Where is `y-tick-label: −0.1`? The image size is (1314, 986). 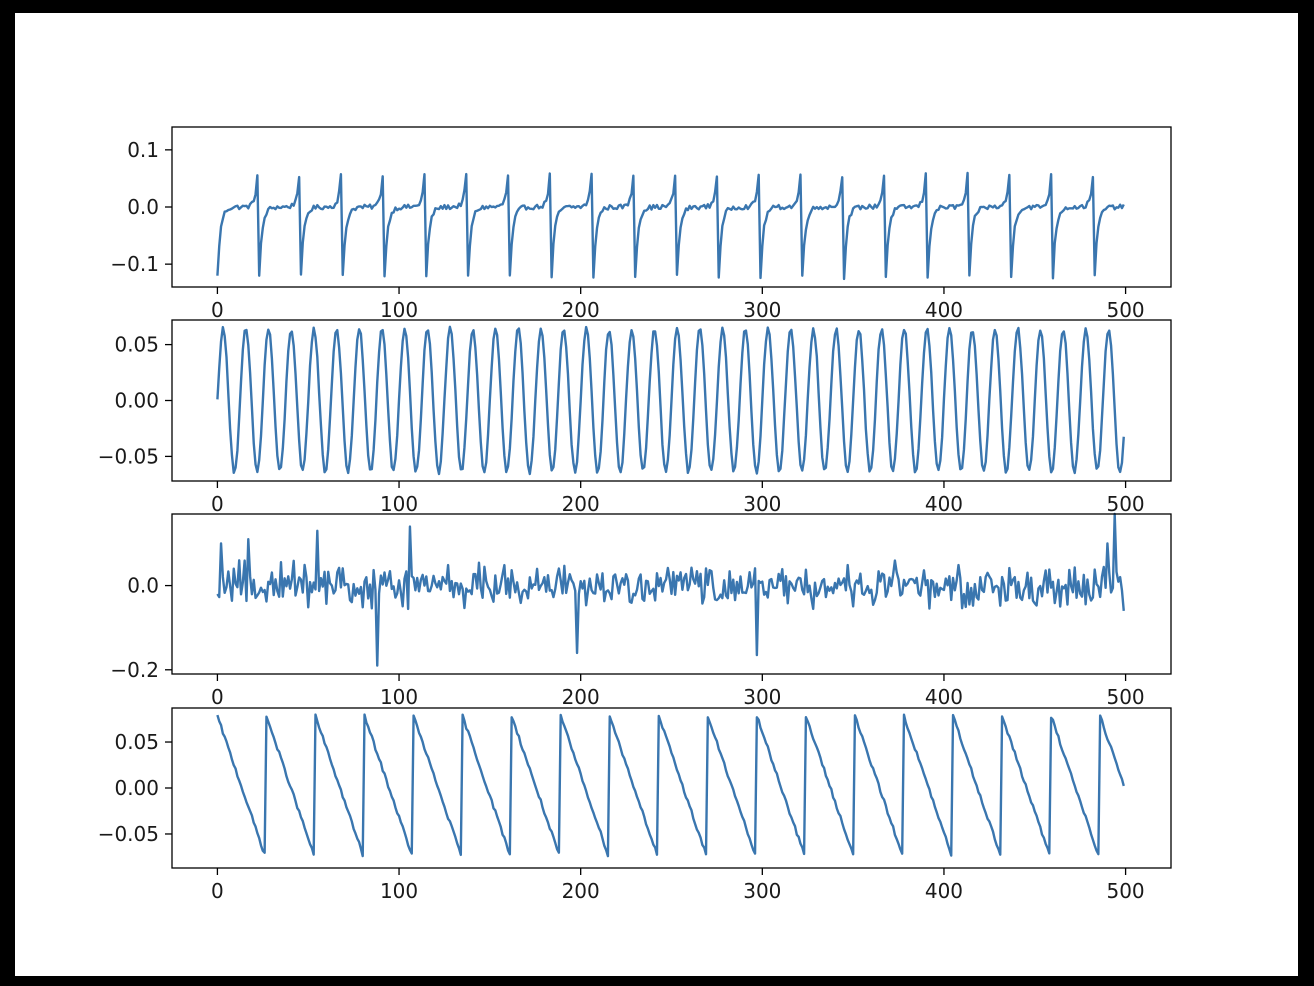 y-tick-label: −0.1 is located at coordinates (134, 264).